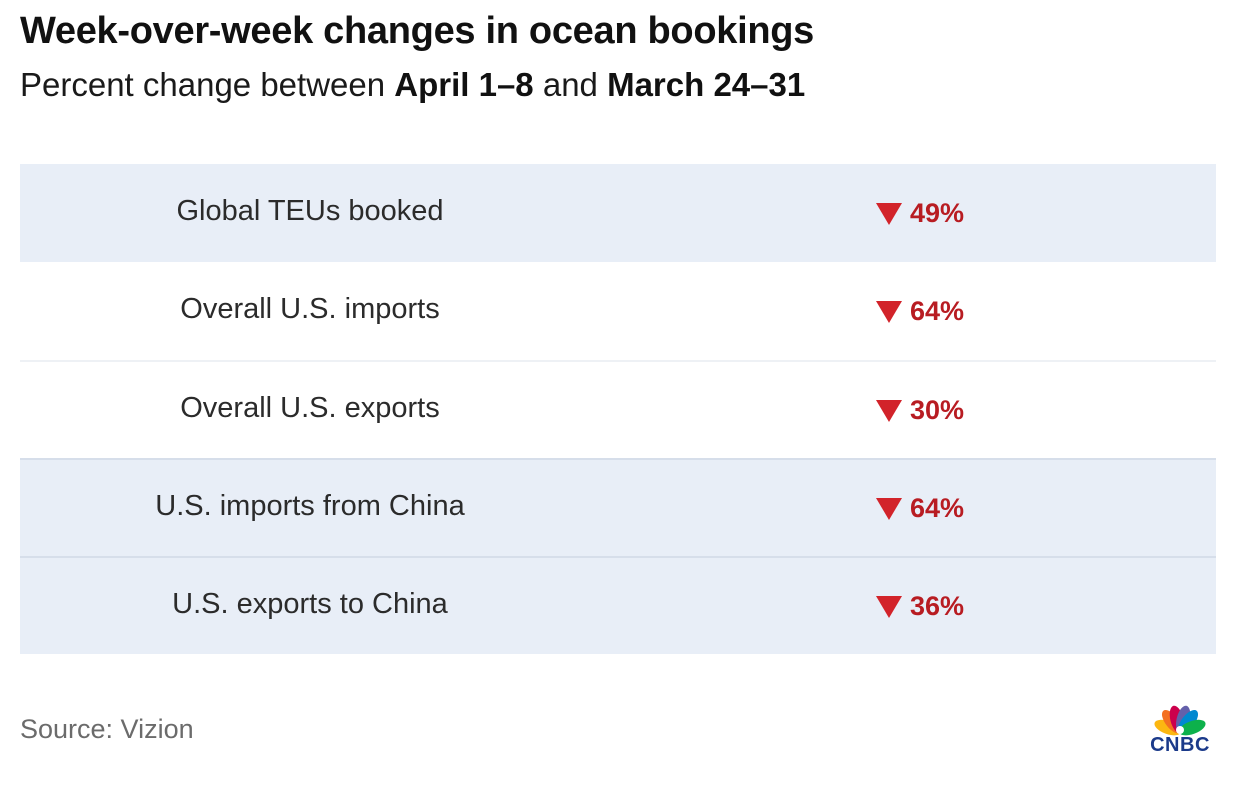  Describe the element at coordinates (310, 308) in the screenshot. I see `row-label: Overall U.S. imports` at that location.